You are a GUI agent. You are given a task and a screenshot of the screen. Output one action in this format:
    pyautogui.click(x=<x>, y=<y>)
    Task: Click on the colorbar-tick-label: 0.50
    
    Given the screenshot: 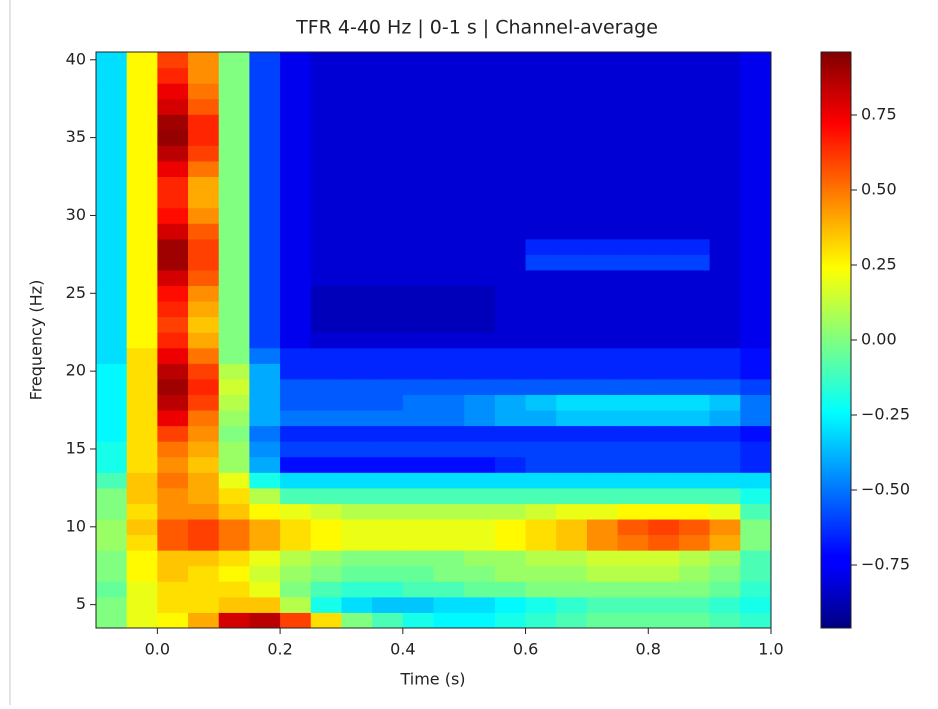 What is the action you would take?
    pyautogui.click(x=879, y=189)
    